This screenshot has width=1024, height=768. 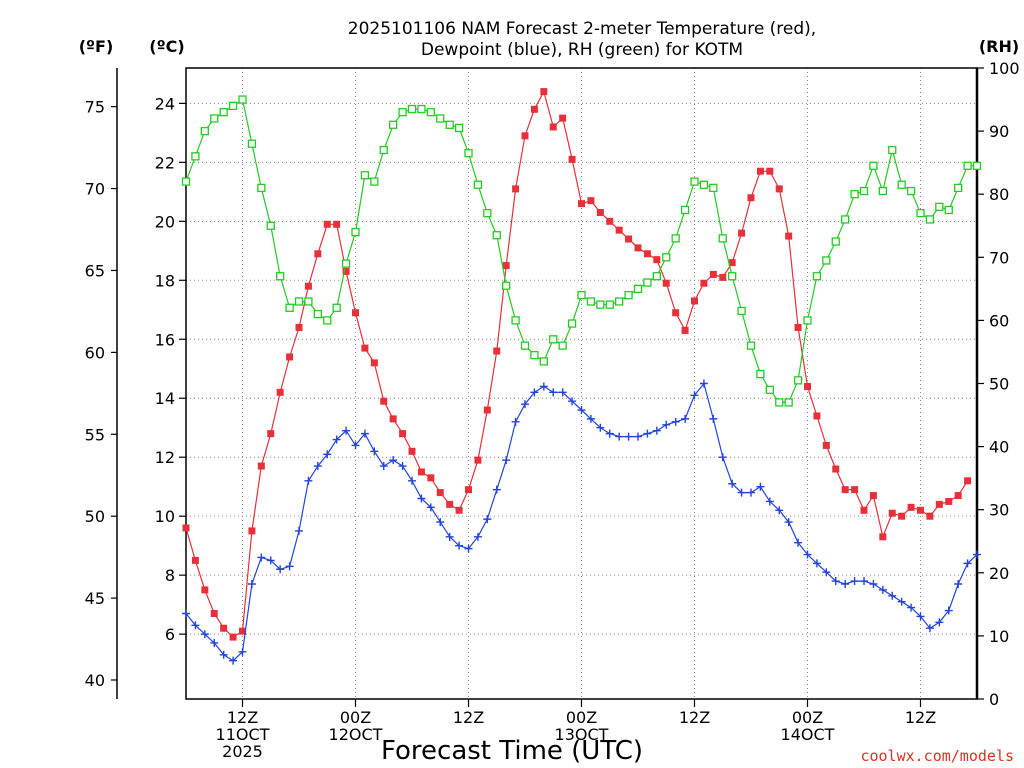 I want to click on rh-axis-unit: (RH), so click(x=999, y=46).